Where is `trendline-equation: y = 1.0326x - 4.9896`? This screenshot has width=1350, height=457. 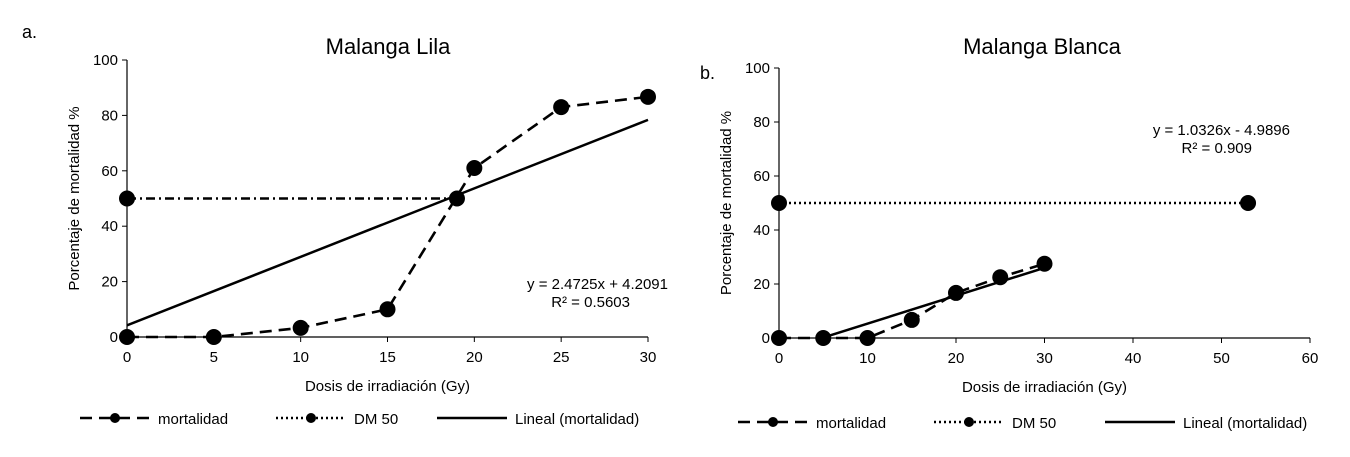 trendline-equation: y = 1.0326x - 4.9896 is located at coordinates (1221, 130).